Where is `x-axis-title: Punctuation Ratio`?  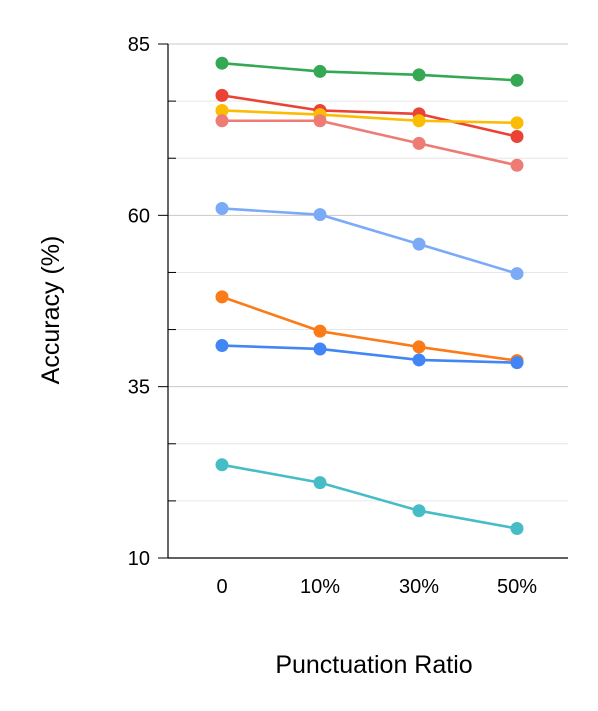 x-axis-title: Punctuation Ratio is located at coordinates (373, 665).